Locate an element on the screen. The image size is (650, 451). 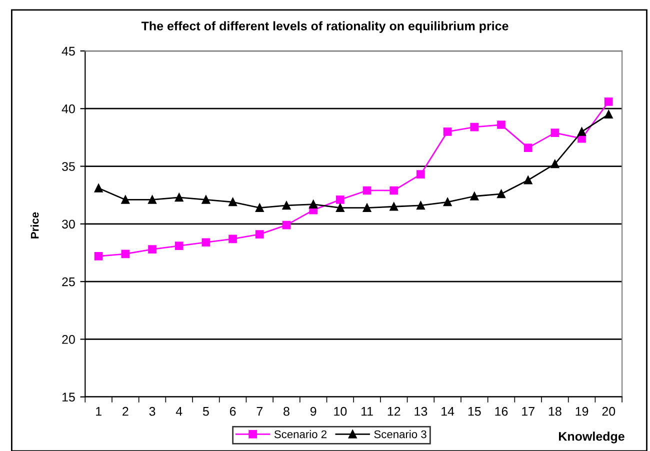
x-tick-label: 15 is located at coordinates (474, 411).